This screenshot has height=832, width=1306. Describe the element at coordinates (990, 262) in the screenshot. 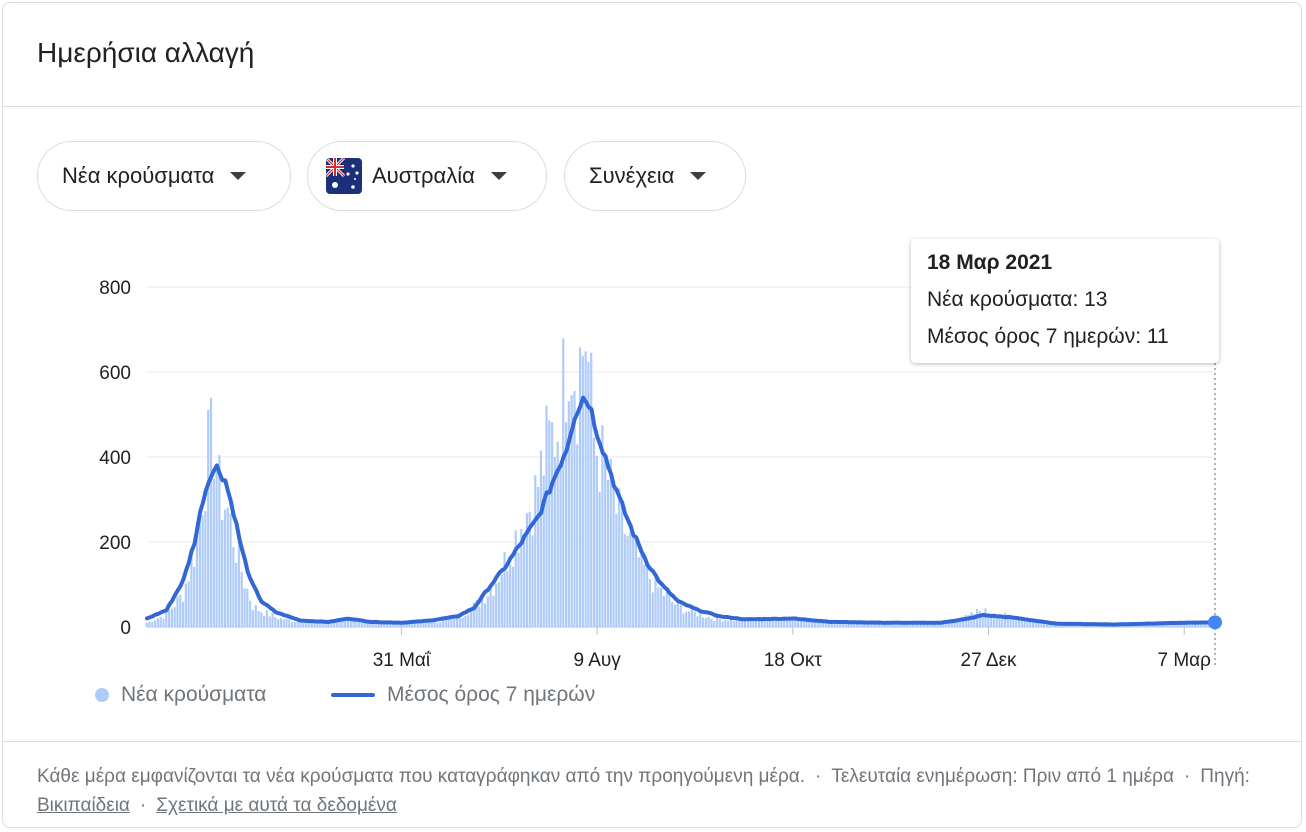

I see `tooltip-date: 18 Μαρ 2021` at that location.